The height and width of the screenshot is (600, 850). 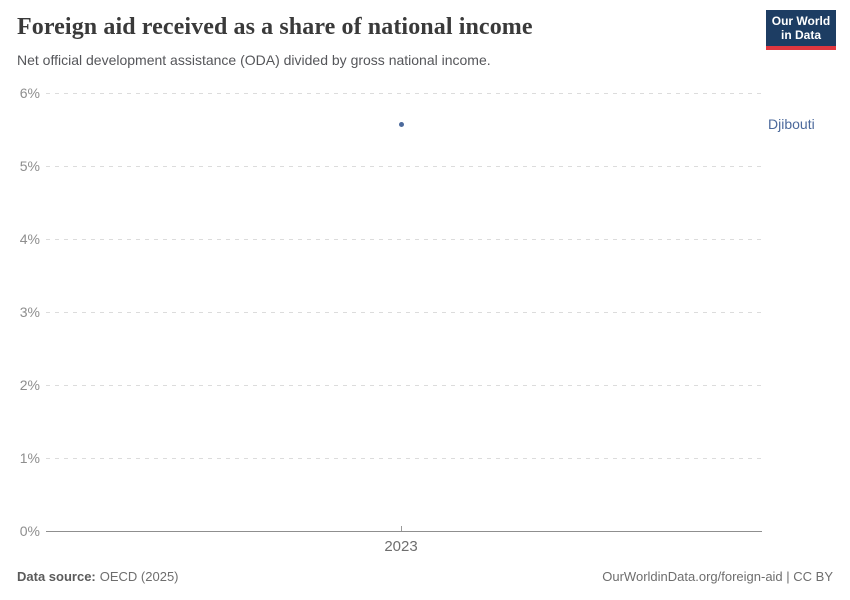 I want to click on y-tick-label: 6%, so click(x=29, y=93).